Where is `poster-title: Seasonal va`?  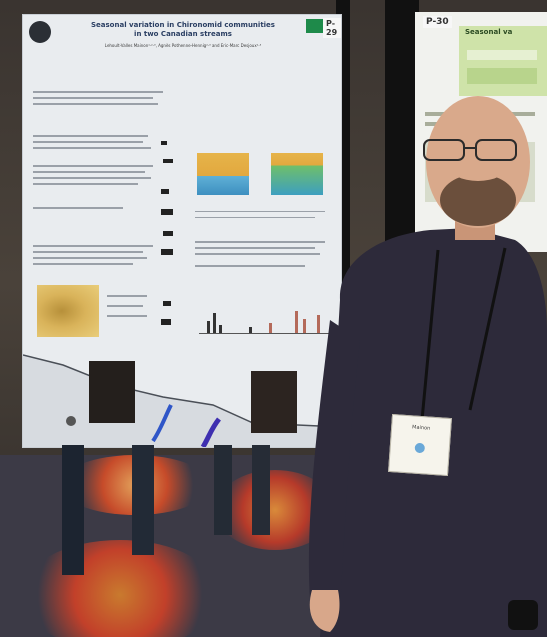
poster-title: Seasonal va is located at coordinates (489, 32).